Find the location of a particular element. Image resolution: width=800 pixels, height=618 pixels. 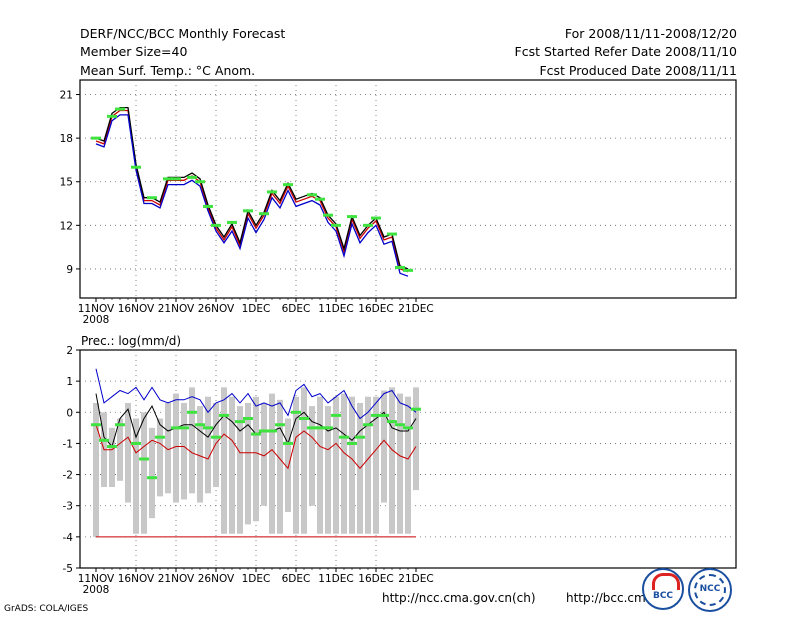

temp-y-tick-label: 9 is located at coordinates (69, 270).